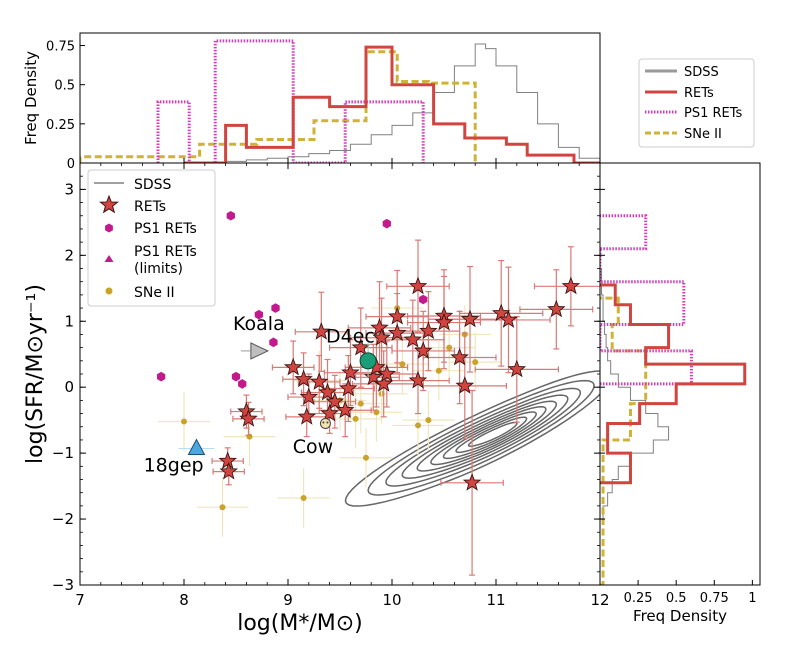 The height and width of the screenshot is (650, 800). What do you see at coordinates (69, 255) in the screenshot?
I see `main-ytick-label: 2` at bounding box center [69, 255].